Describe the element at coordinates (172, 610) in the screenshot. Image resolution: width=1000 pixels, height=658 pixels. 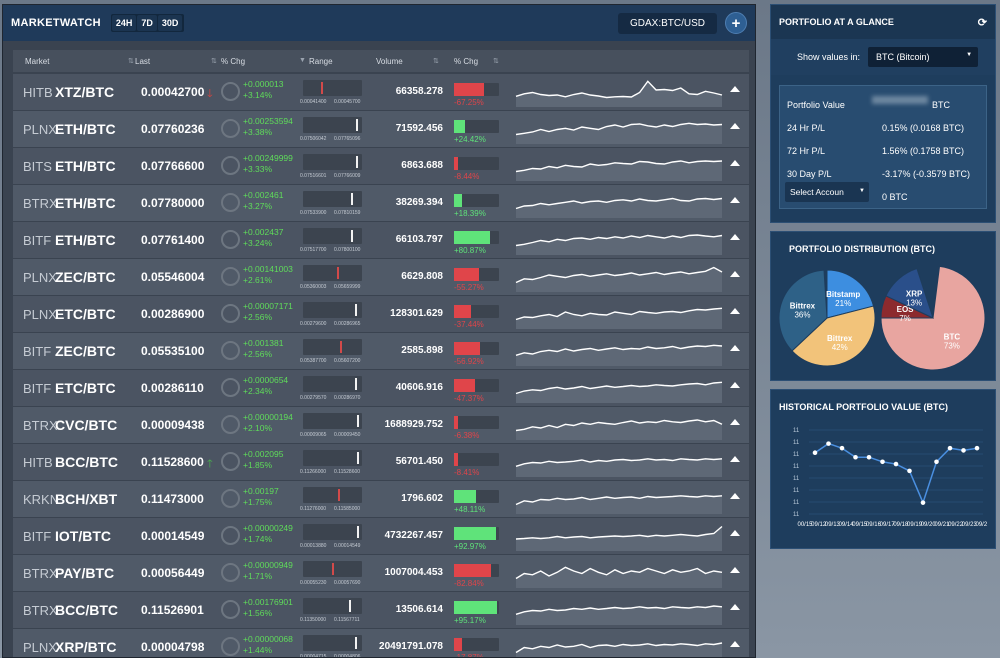
I see `last-price: 0.11526901` at that location.